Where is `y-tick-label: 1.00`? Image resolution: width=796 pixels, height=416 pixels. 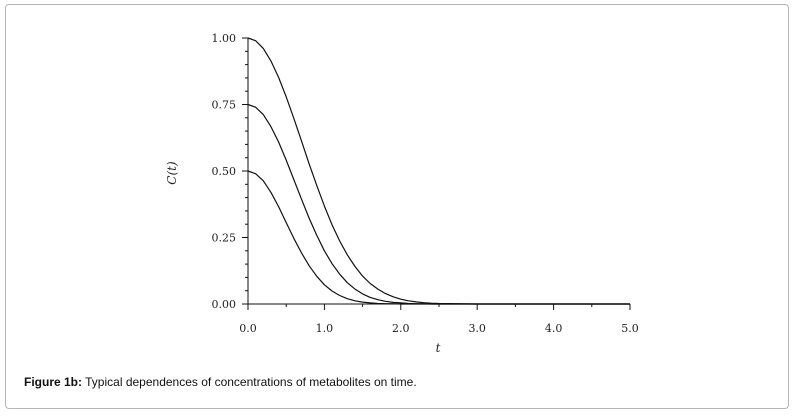 y-tick-label: 1.00 is located at coordinates (224, 38).